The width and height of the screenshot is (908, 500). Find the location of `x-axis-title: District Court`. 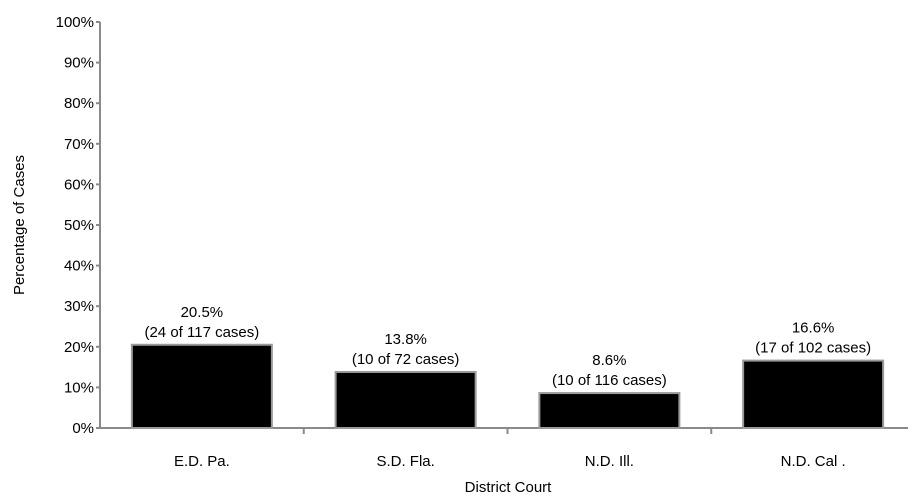

x-axis-title: District Court is located at coordinates (509, 487).